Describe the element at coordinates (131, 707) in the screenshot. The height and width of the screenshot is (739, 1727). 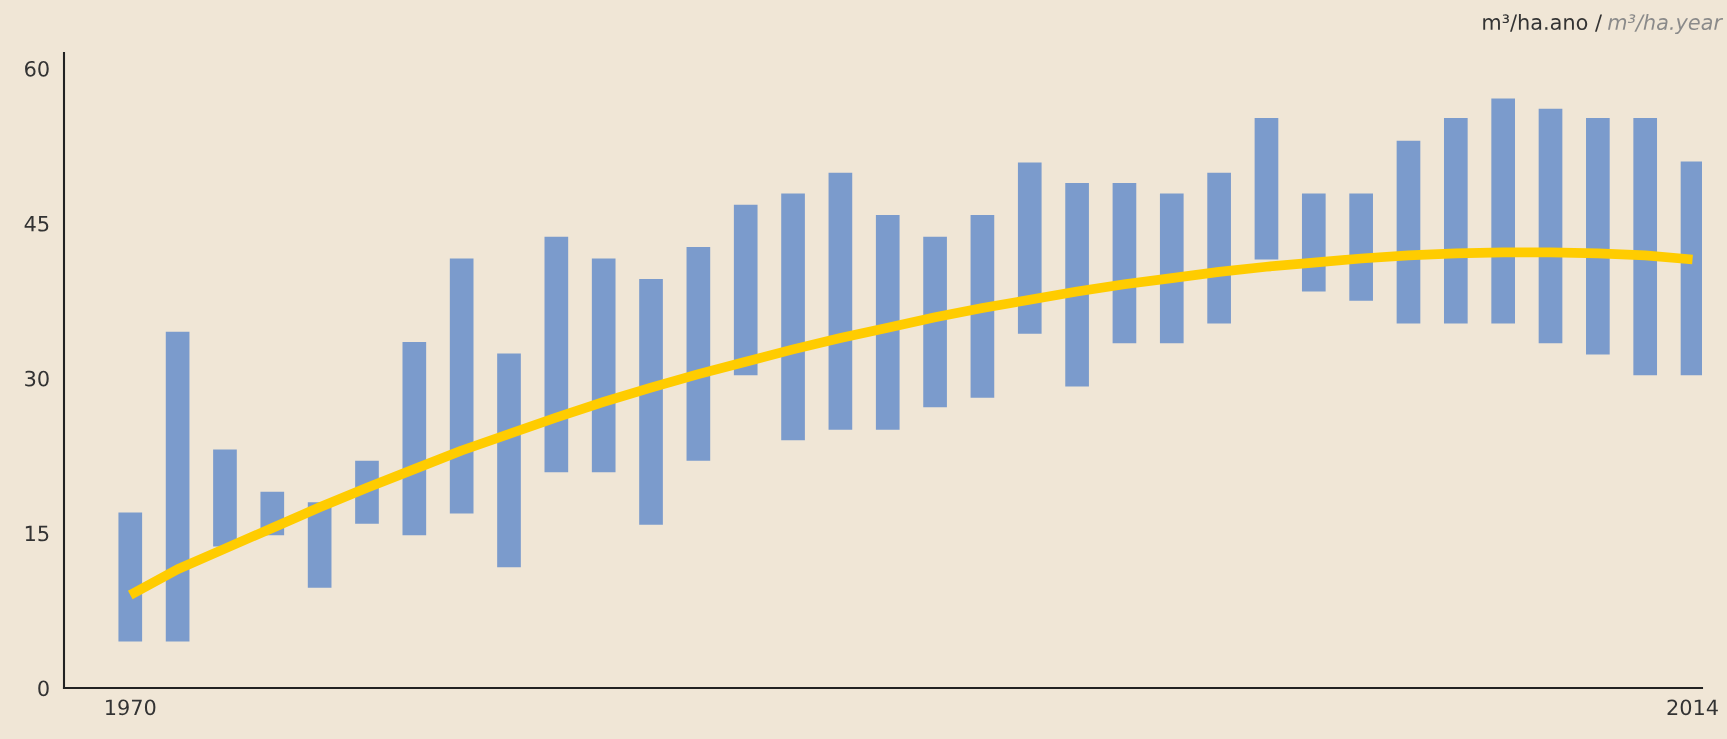
I see `x-tick-label: 1970` at that location.